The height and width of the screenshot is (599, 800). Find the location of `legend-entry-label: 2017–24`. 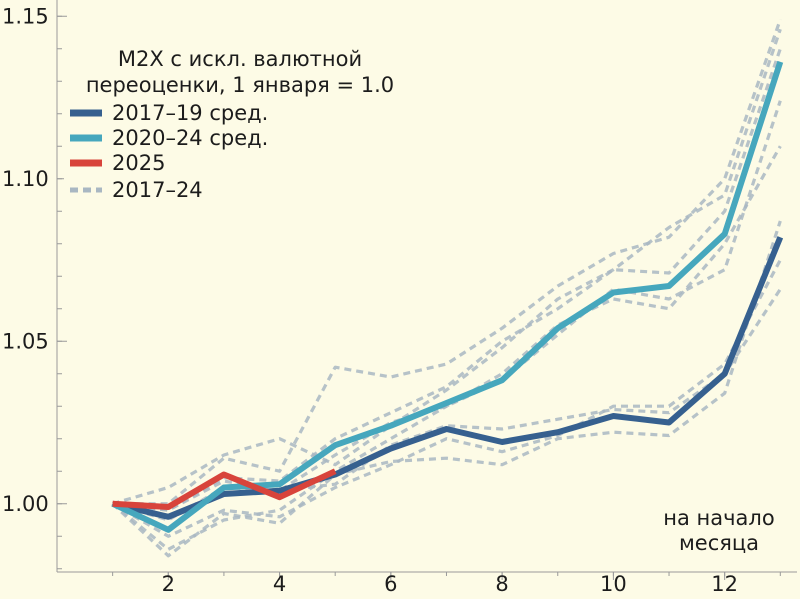

legend-entry-label: 2017–24 is located at coordinates (157, 190).